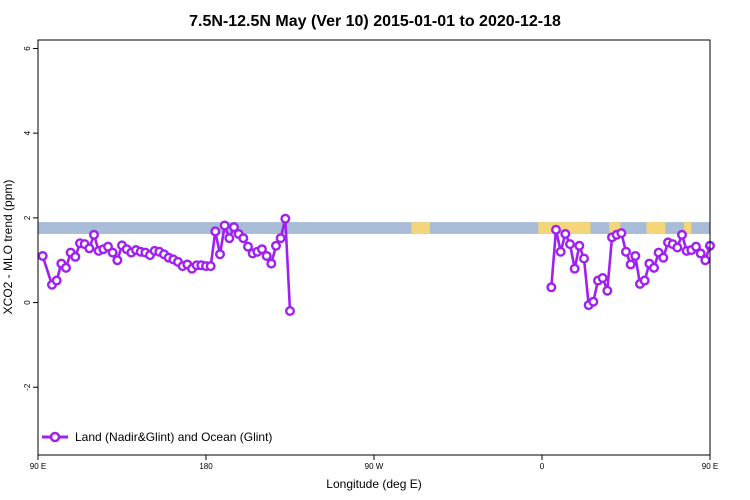 This screenshot has width=750, height=500. I want to click on y-tick-label: 4, so click(27, 132).